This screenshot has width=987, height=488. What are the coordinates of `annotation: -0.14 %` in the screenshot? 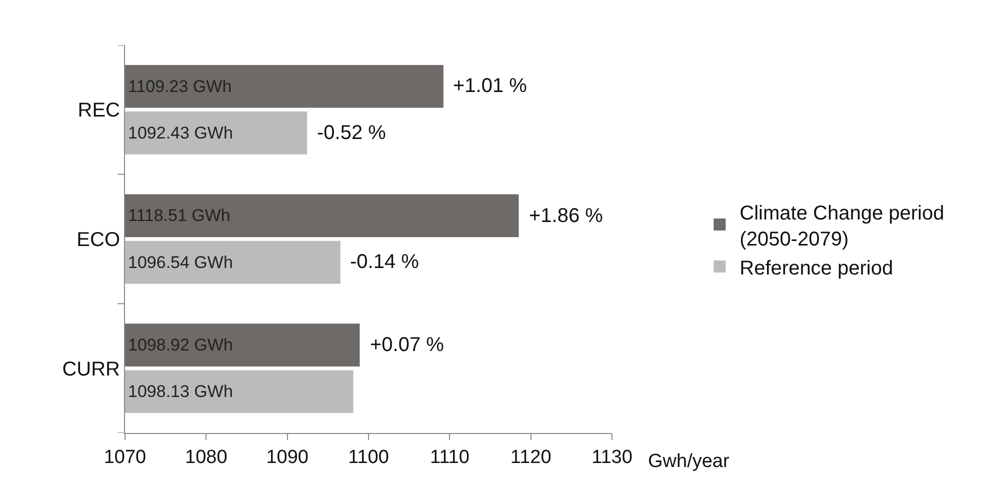 It's located at (385, 262).